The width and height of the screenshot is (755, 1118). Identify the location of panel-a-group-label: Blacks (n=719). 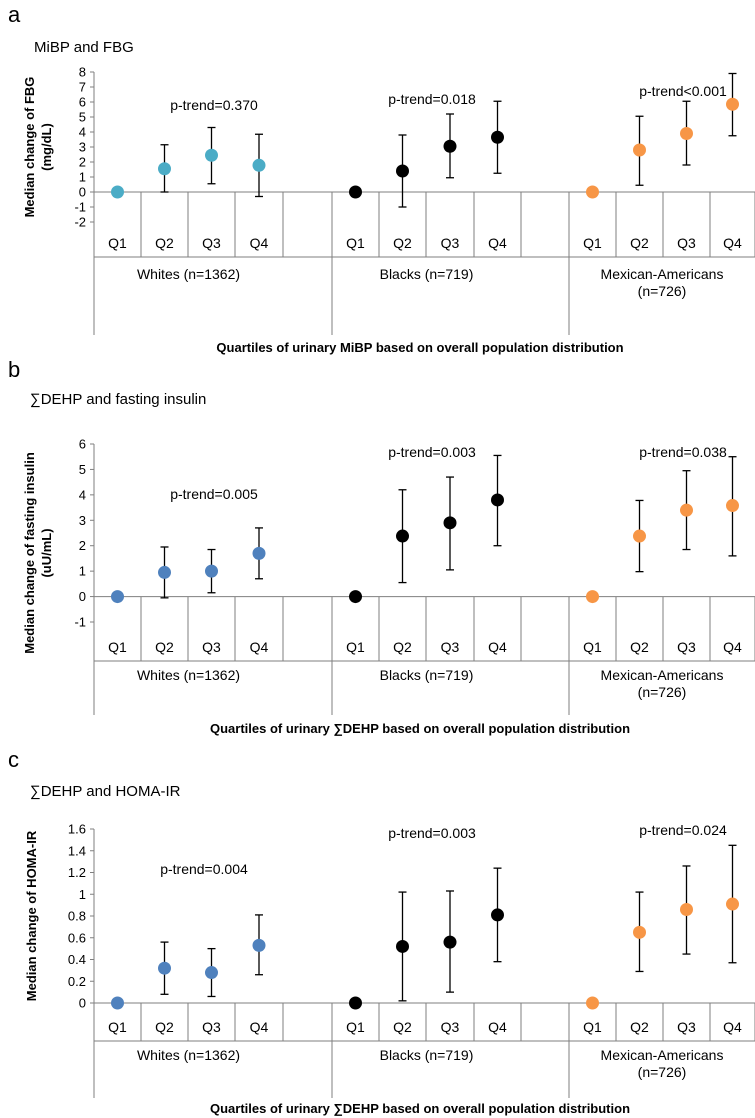
(427, 274).